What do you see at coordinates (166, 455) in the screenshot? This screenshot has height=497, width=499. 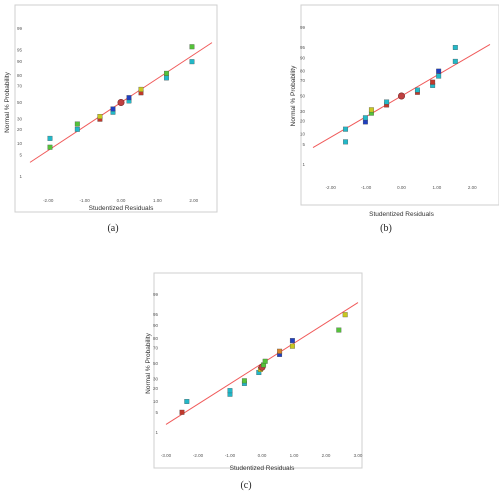 I see `x-tick-label: -3.00` at bounding box center [166, 455].